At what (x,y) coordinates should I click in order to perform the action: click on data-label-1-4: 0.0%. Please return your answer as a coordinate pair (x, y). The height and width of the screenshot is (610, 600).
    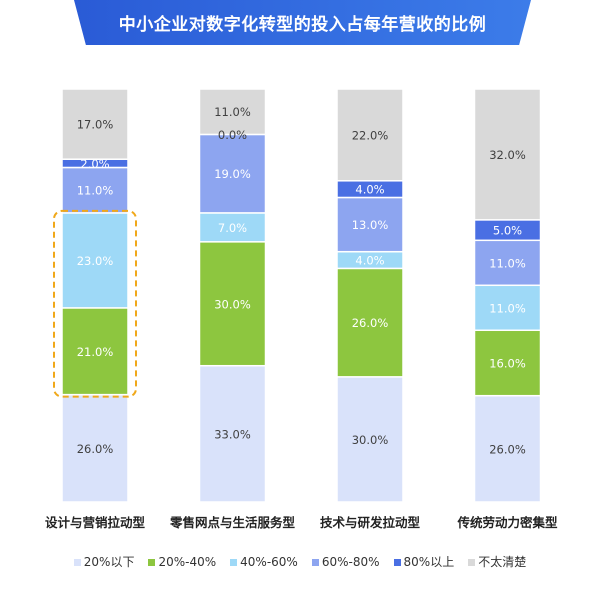
    Looking at the image, I should click on (232, 135).